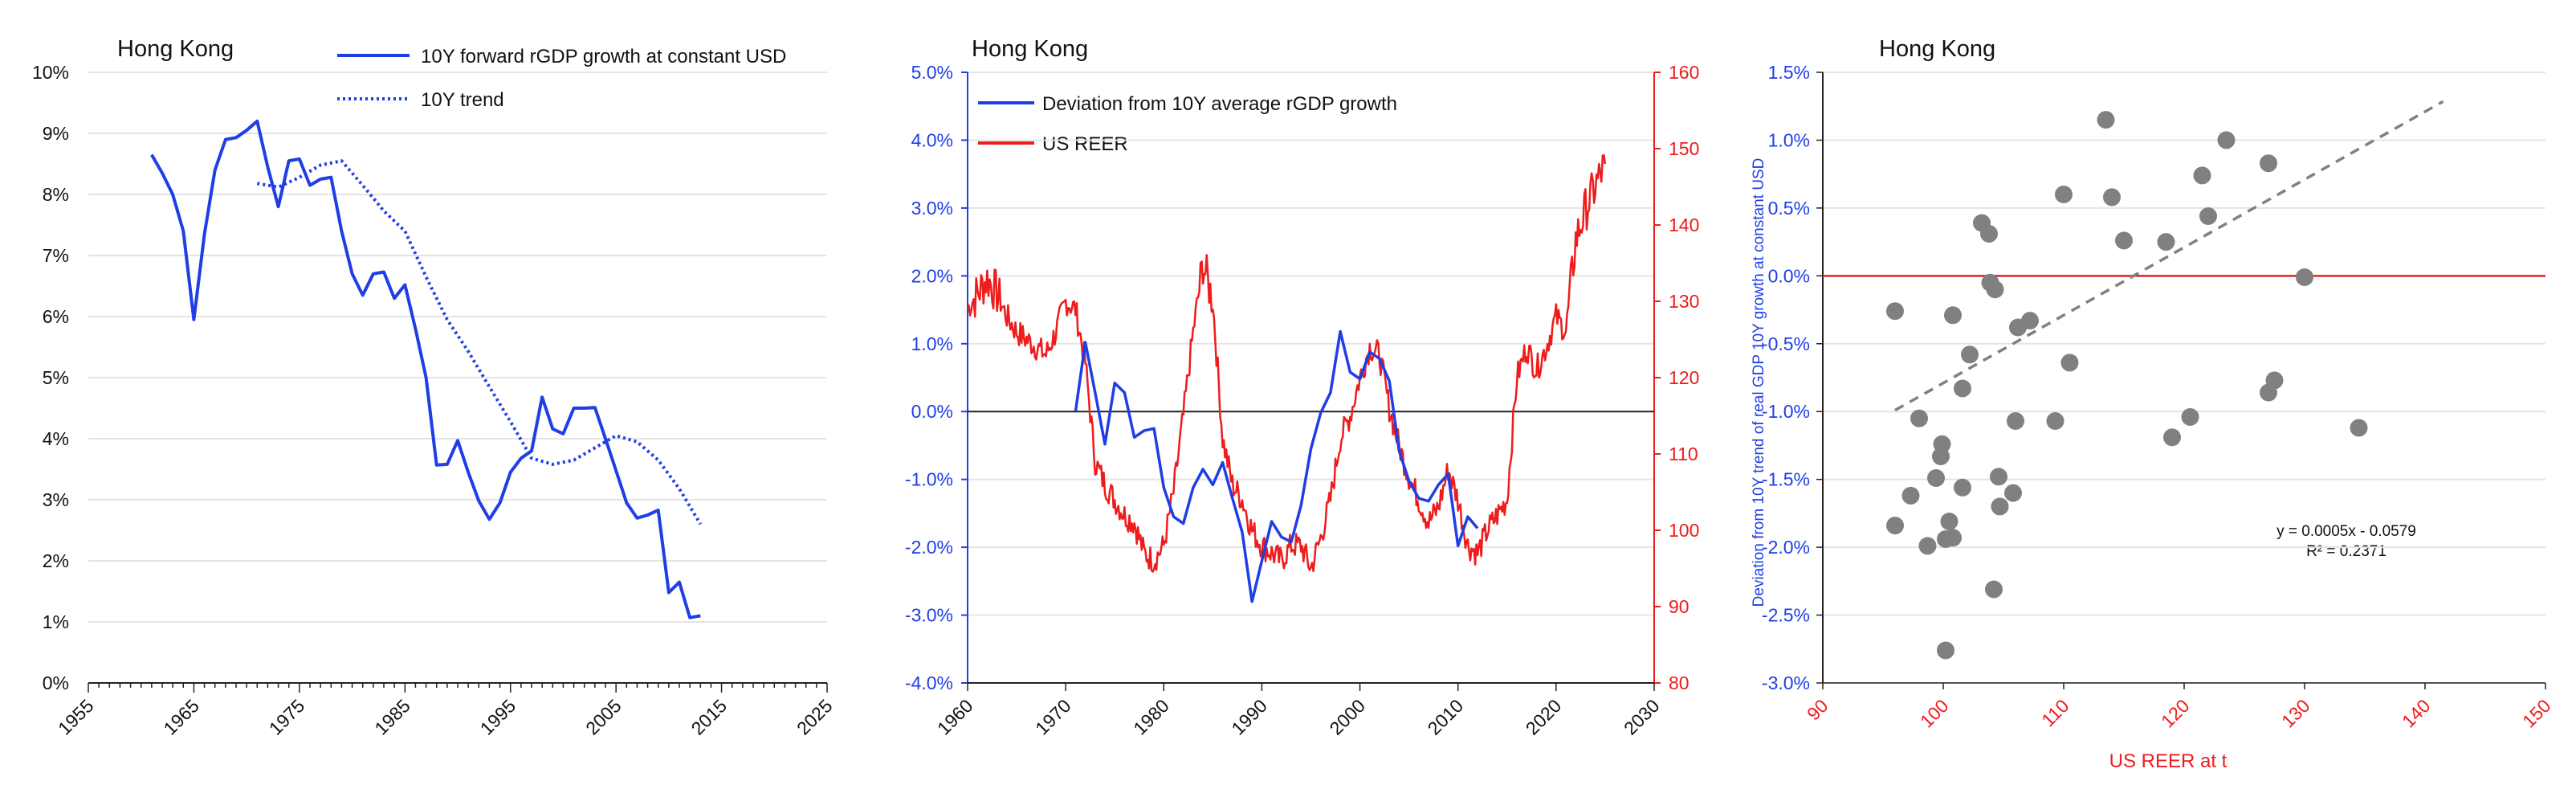  What do you see at coordinates (287, 717) in the screenshot?
I see `chart1-x-tick-label: 1975` at bounding box center [287, 717].